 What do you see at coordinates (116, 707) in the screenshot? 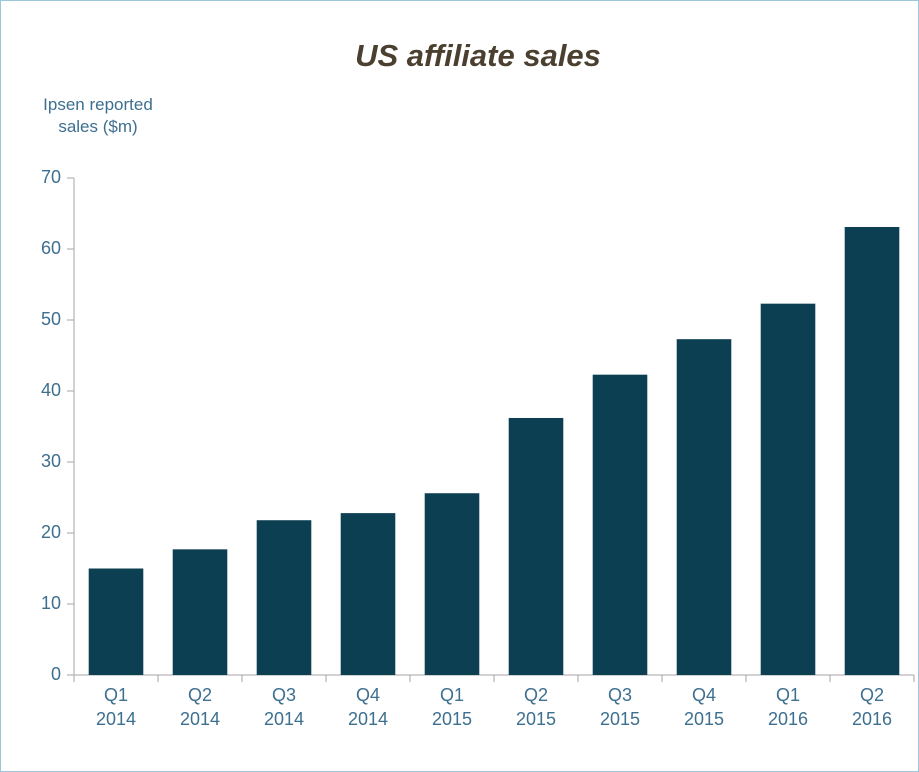
I see `x-tick-label: Q1 2014` at bounding box center [116, 707].